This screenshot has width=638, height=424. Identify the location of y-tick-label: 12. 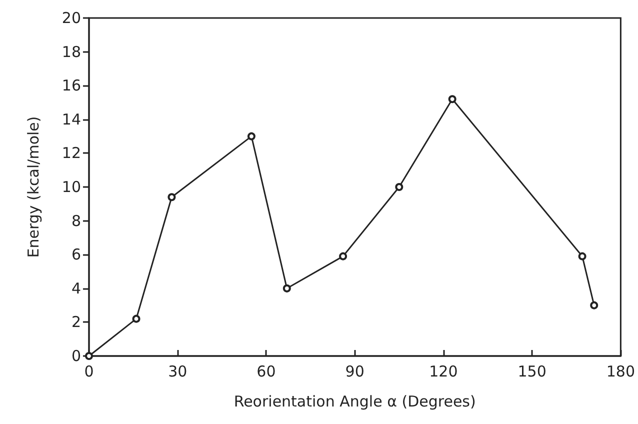
(71, 153).